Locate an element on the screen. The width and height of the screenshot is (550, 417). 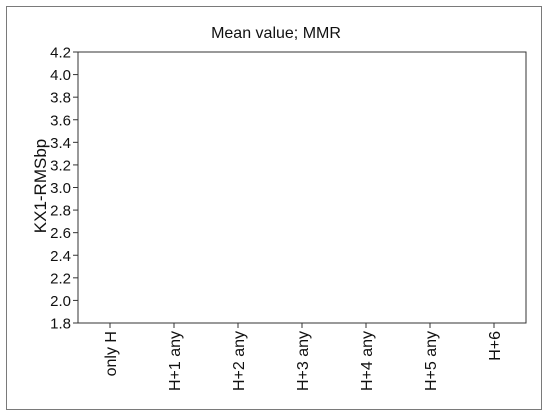
y-tick-label: 3.6 is located at coordinates (60, 120).